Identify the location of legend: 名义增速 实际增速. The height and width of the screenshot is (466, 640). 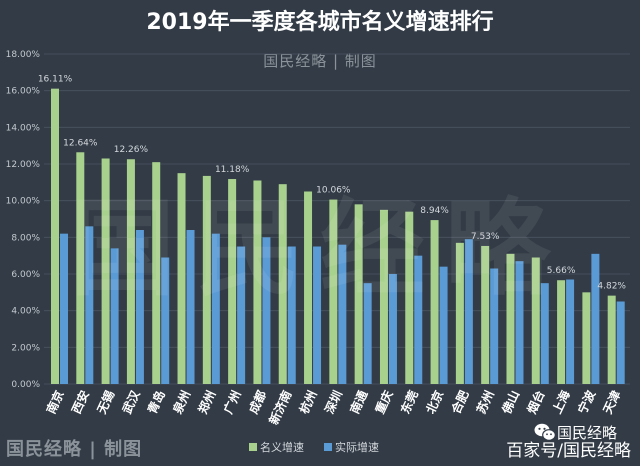
(314, 447).